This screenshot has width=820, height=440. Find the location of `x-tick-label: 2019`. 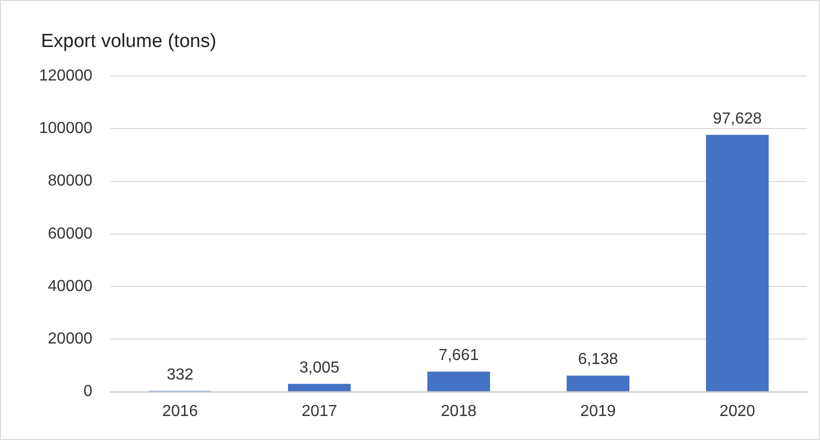

x-tick-label: 2019 is located at coordinates (598, 411).